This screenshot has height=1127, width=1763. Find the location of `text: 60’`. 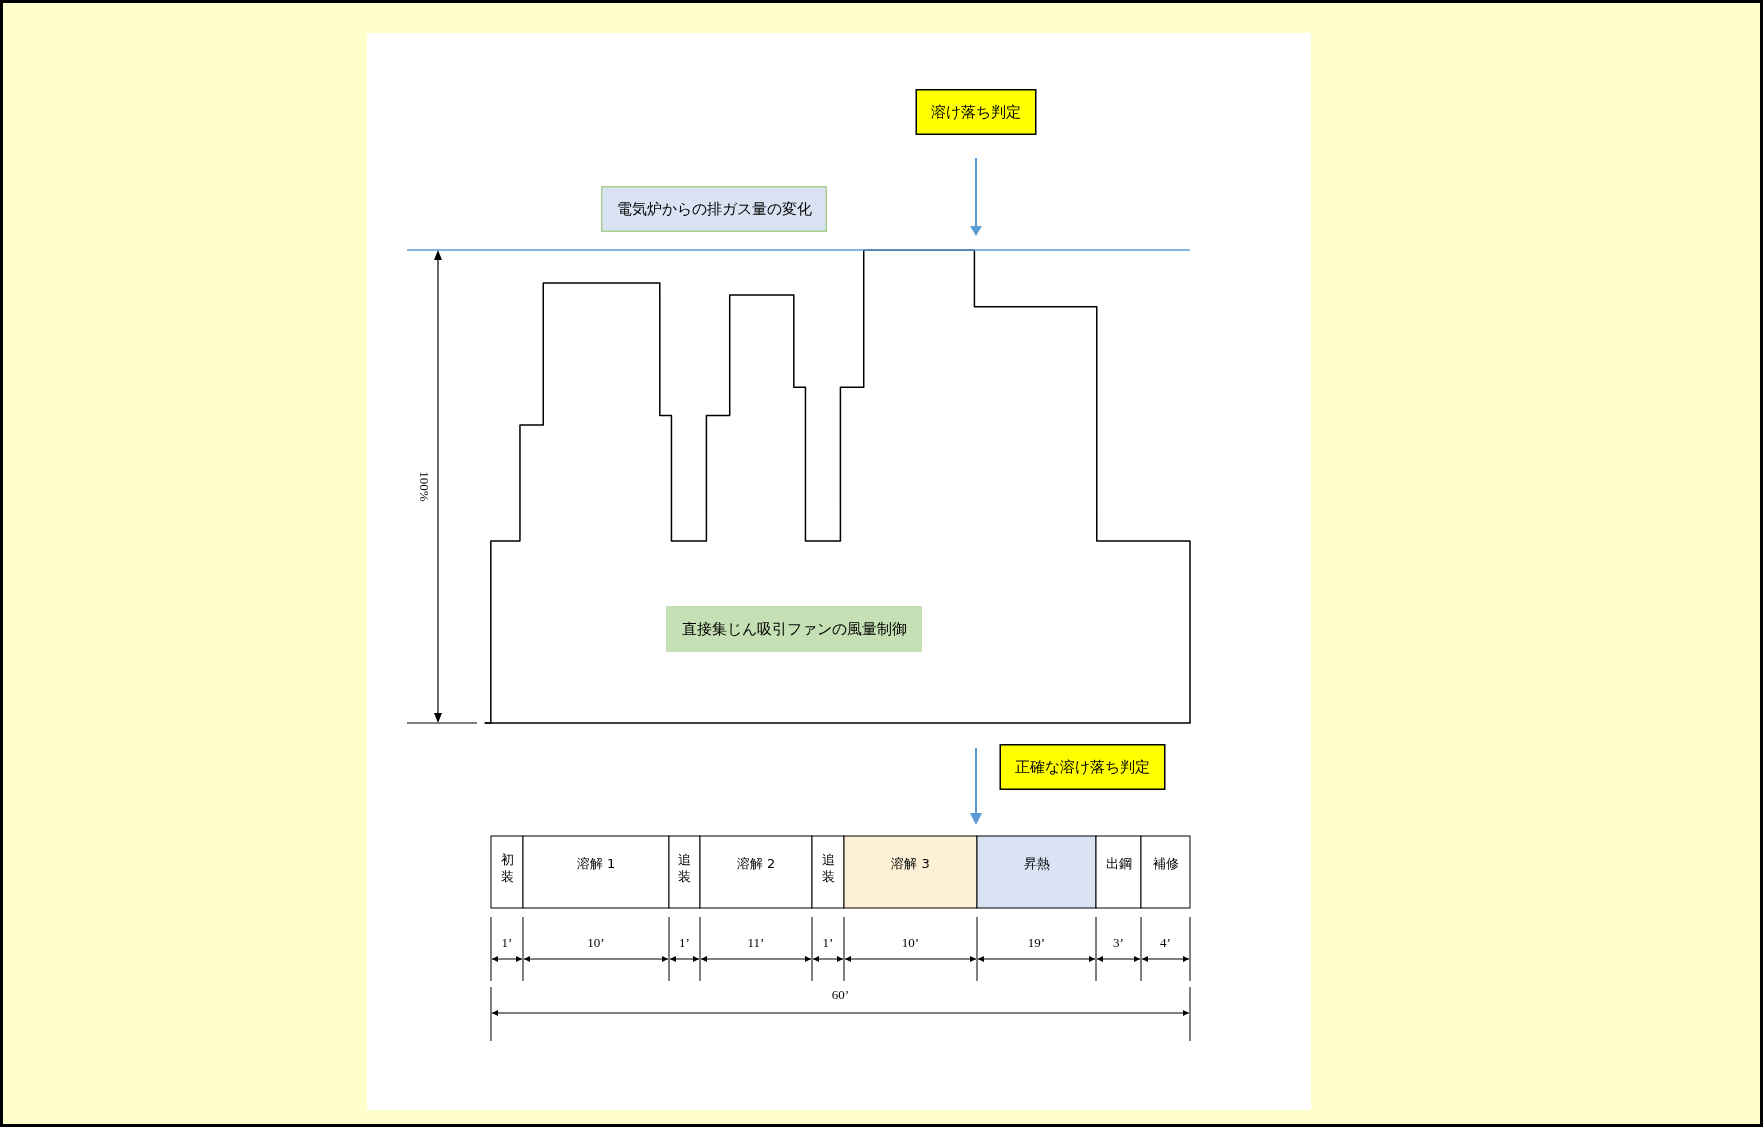

text: 60’ is located at coordinates (840, 994).